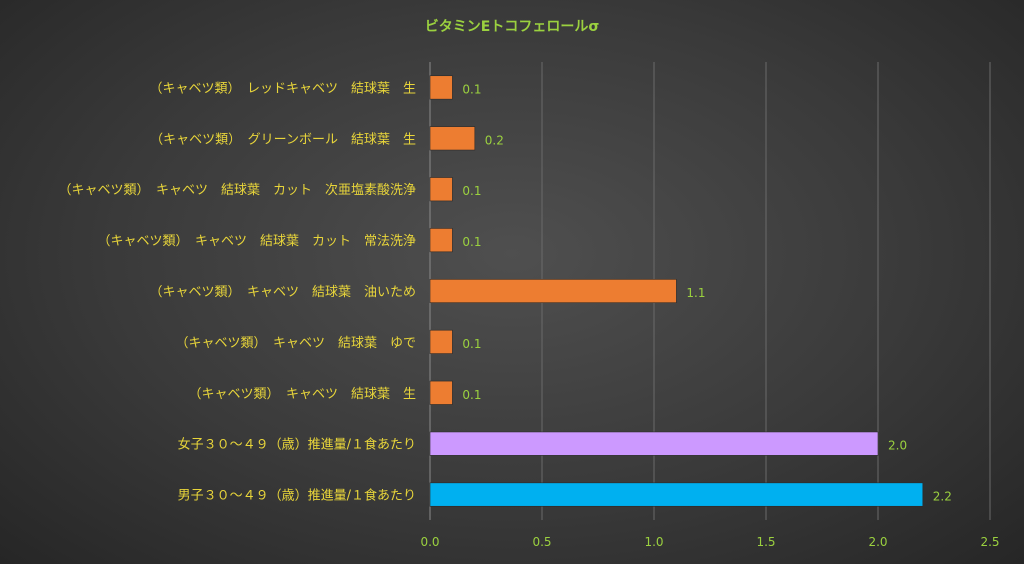 This screenshot has width=1024, height=564. I want to click on chart-title: ビタミンEトコフェロールσ, so click(512, 27).